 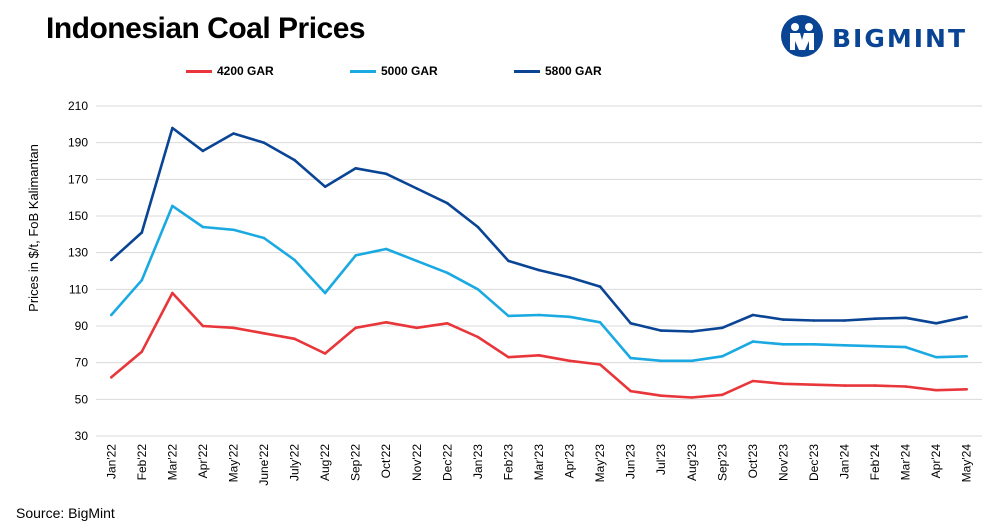 I want to click on x-tick-label: Jun'23, so click(x=631, y=461).